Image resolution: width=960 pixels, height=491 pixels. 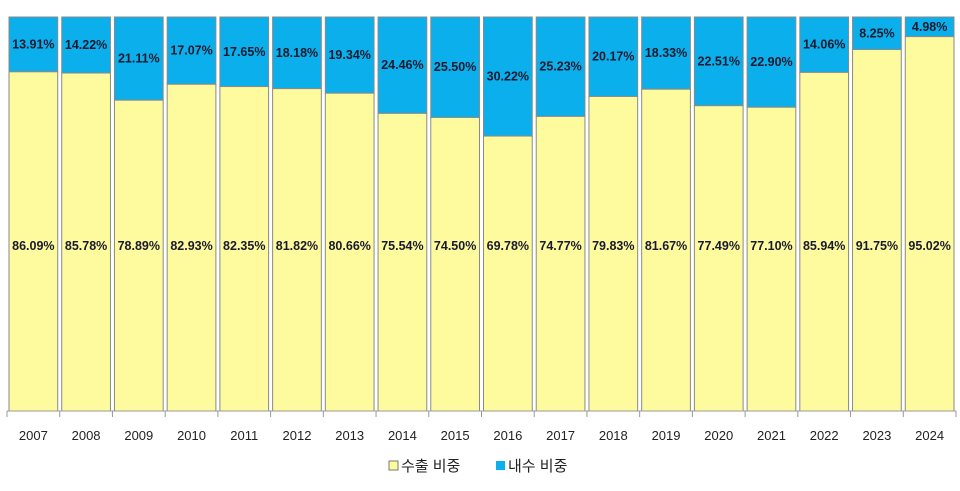 What do you see at coordinates (613, 246) in the screenshot?
I see `data-label-export-2018: 79.83%` at bounding box center [613, 246].